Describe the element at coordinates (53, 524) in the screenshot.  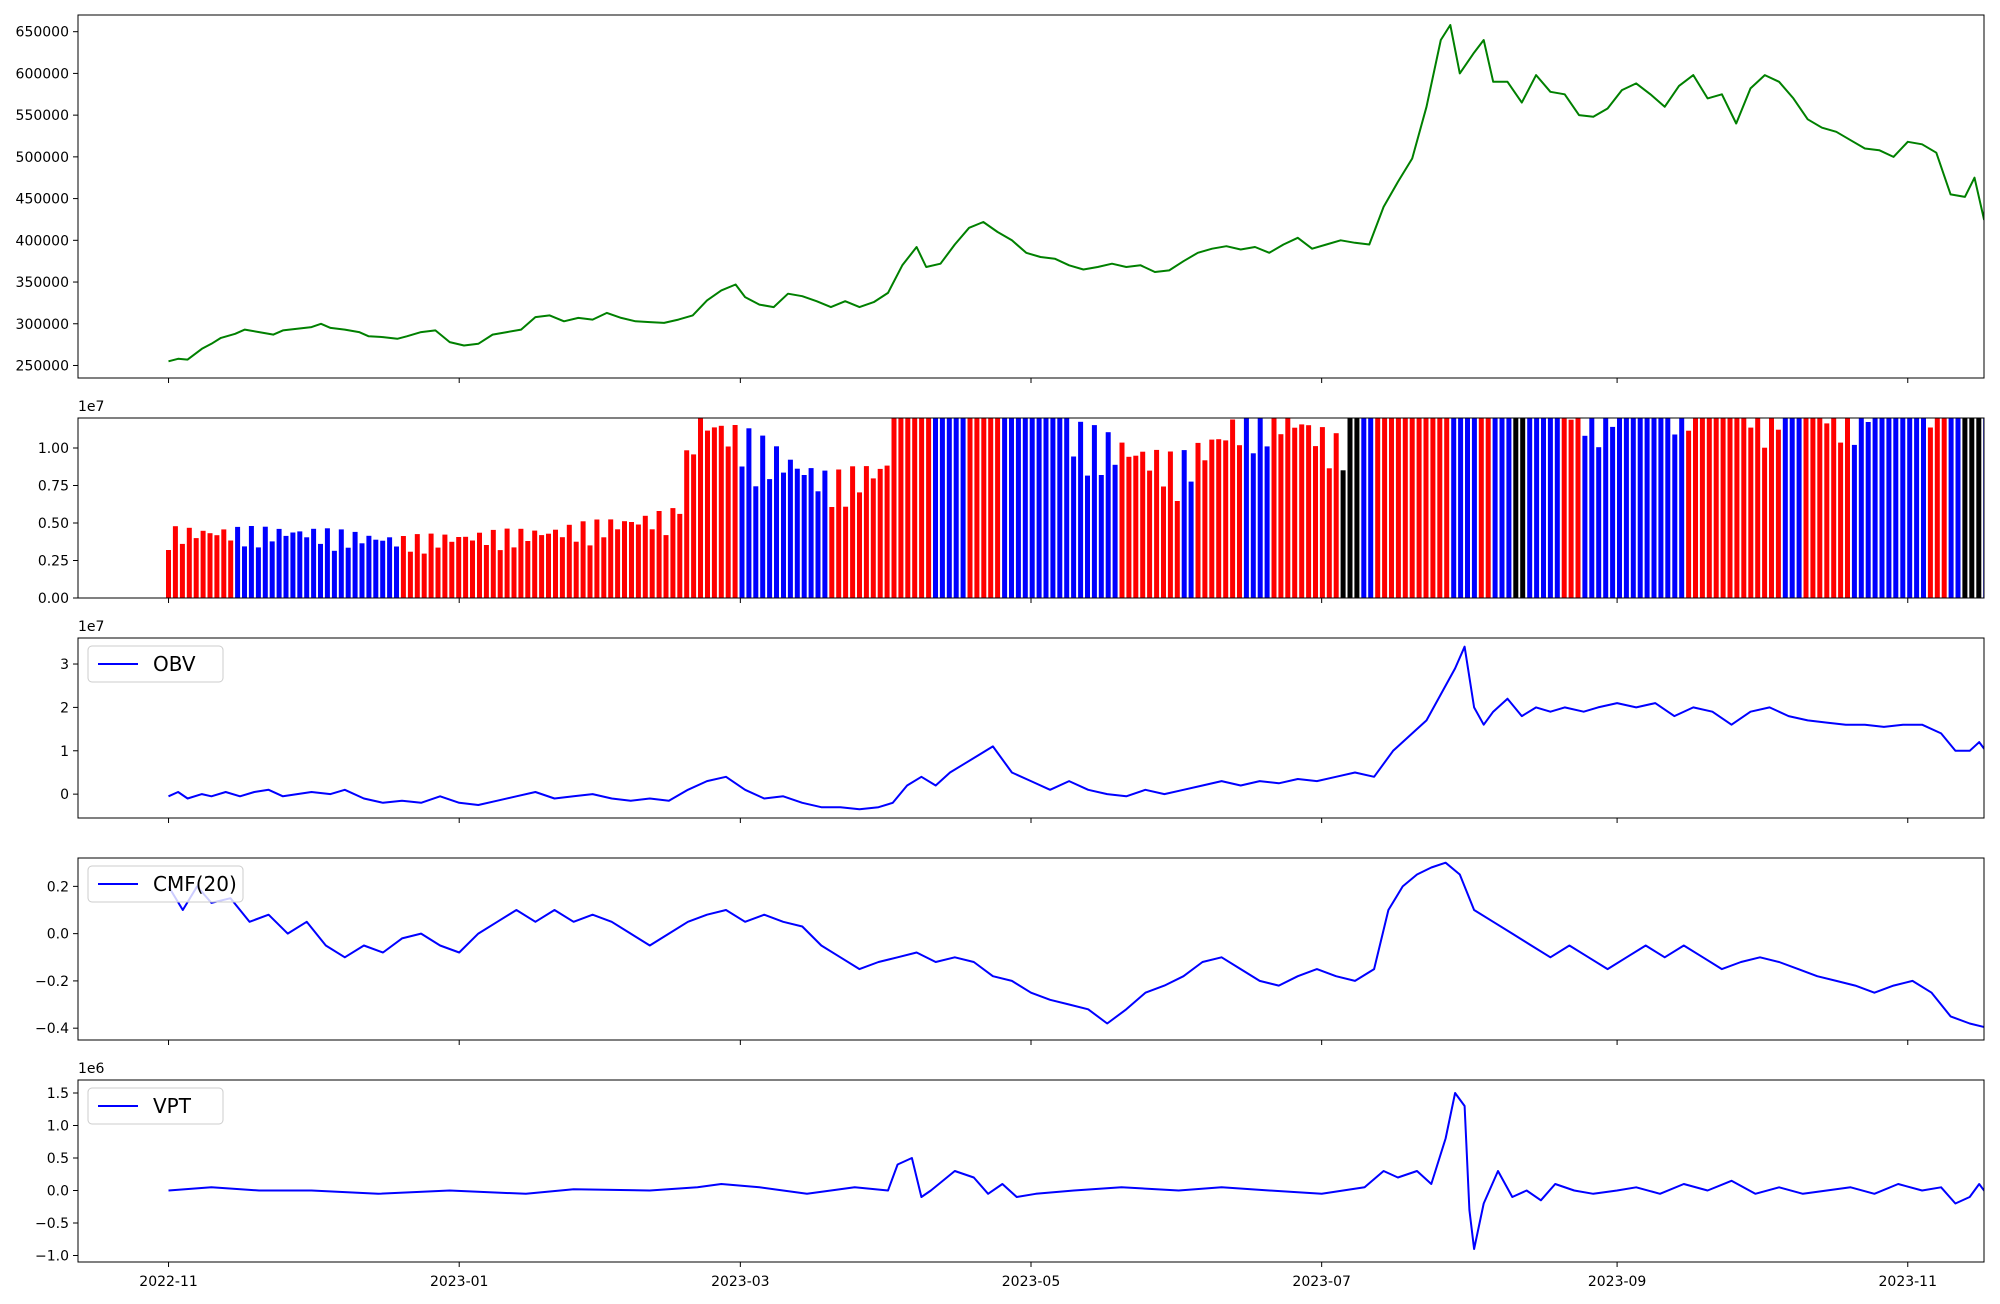
I see `y-tick-label: 0.50` at that location.